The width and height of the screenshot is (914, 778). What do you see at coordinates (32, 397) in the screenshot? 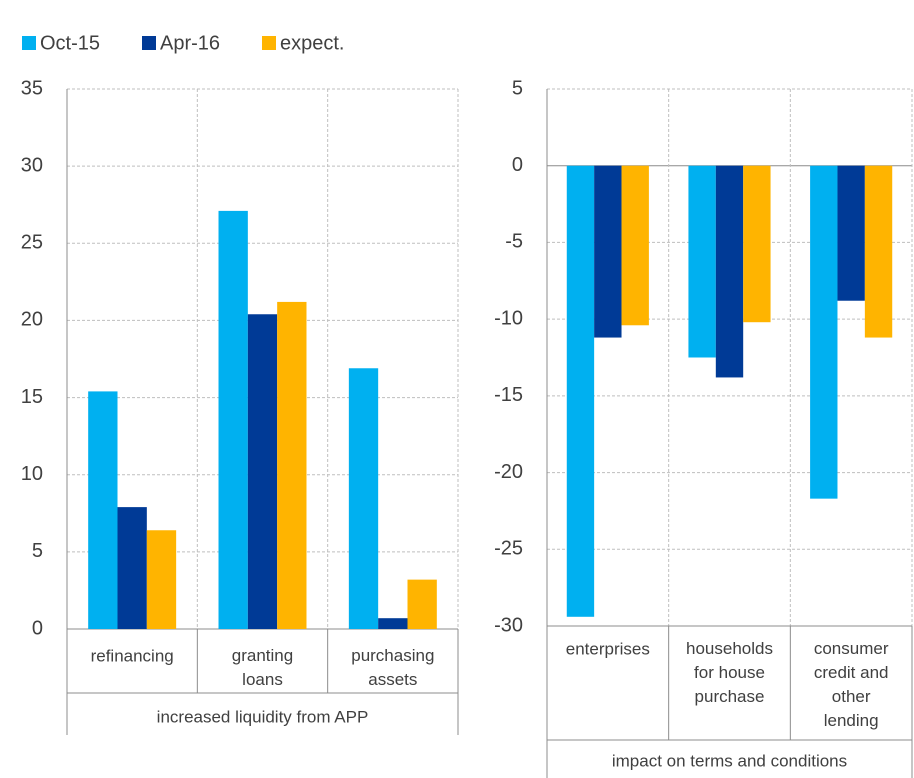
I see `y-tick-label: 15` at bounding box center [32, 397].